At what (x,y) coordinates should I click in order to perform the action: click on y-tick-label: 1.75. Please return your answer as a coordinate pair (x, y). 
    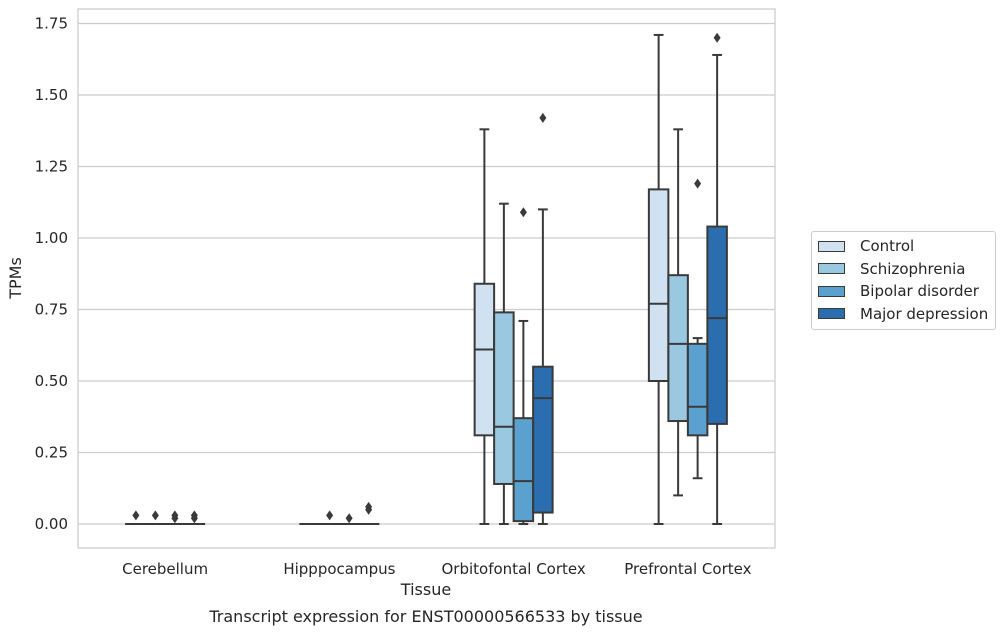
    Looking at the image, I should click on (51, 24).